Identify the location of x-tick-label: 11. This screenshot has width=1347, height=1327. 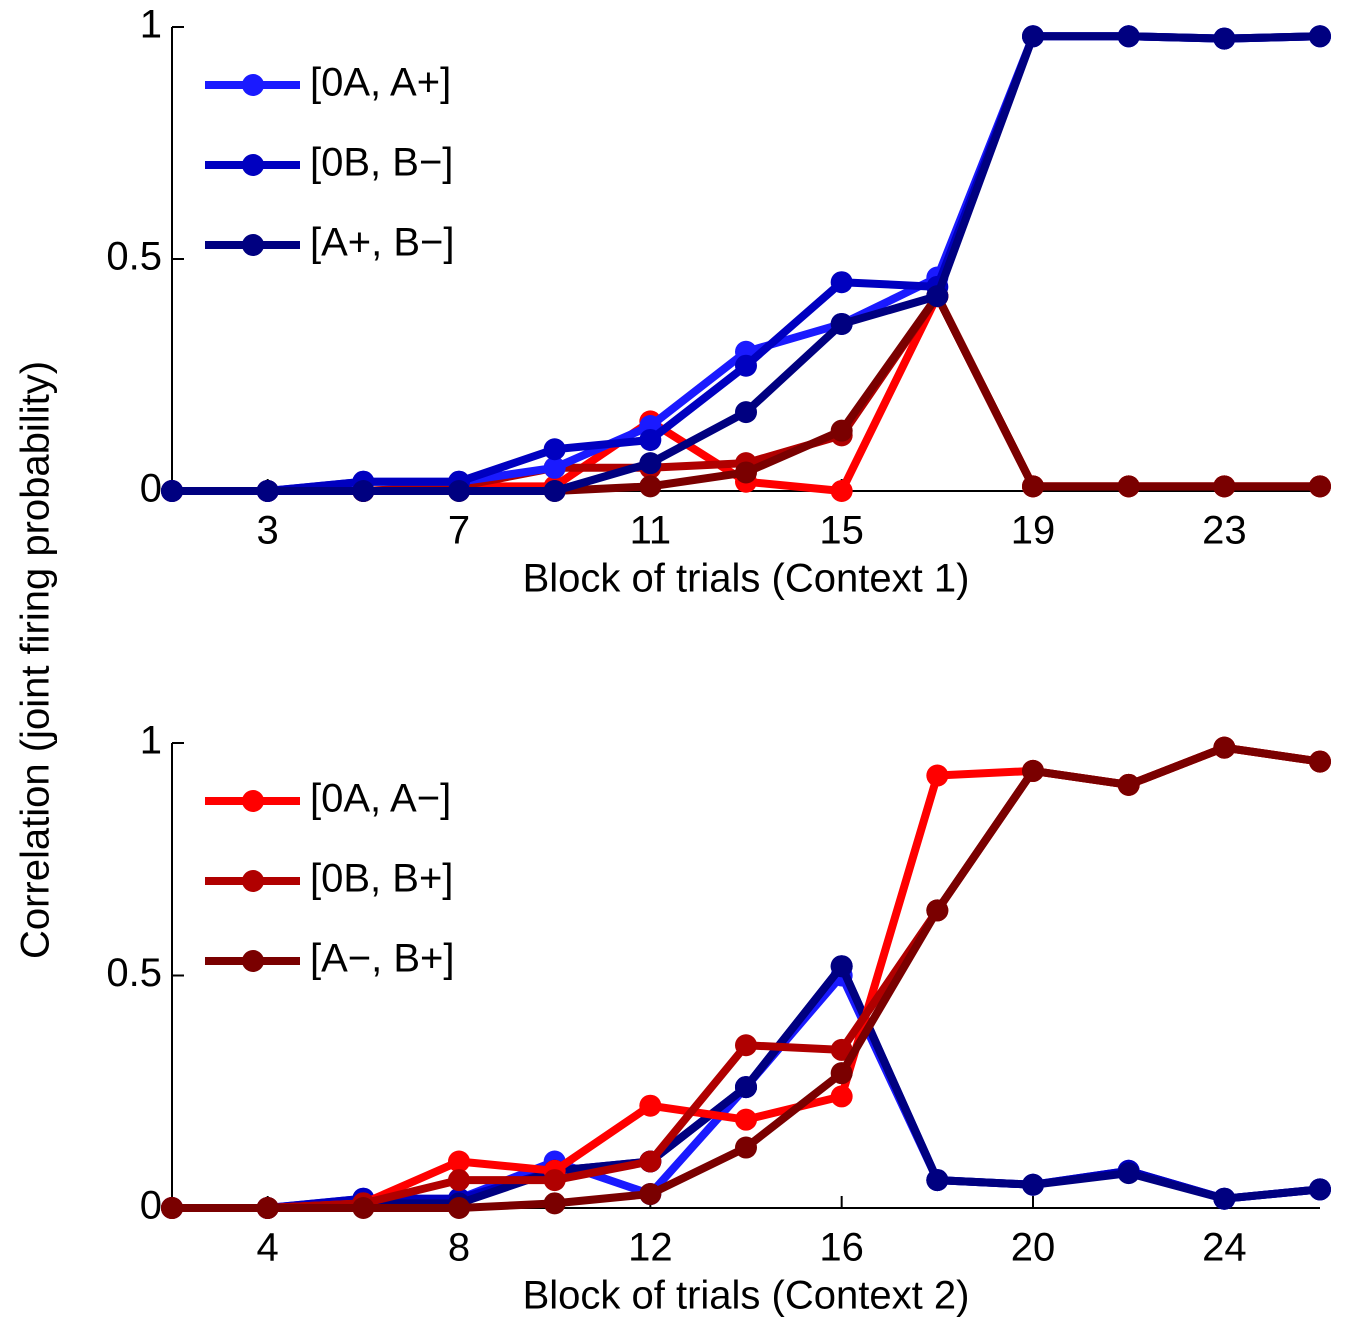
(651, 531).